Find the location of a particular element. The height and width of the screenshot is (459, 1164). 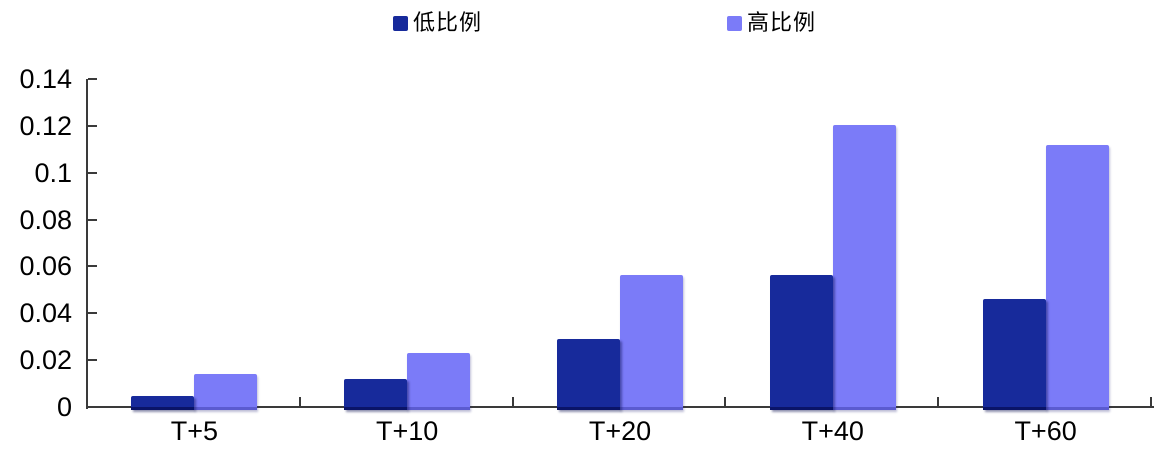

x-axis-category-label: T+40 is located at coordinates (832, 431).